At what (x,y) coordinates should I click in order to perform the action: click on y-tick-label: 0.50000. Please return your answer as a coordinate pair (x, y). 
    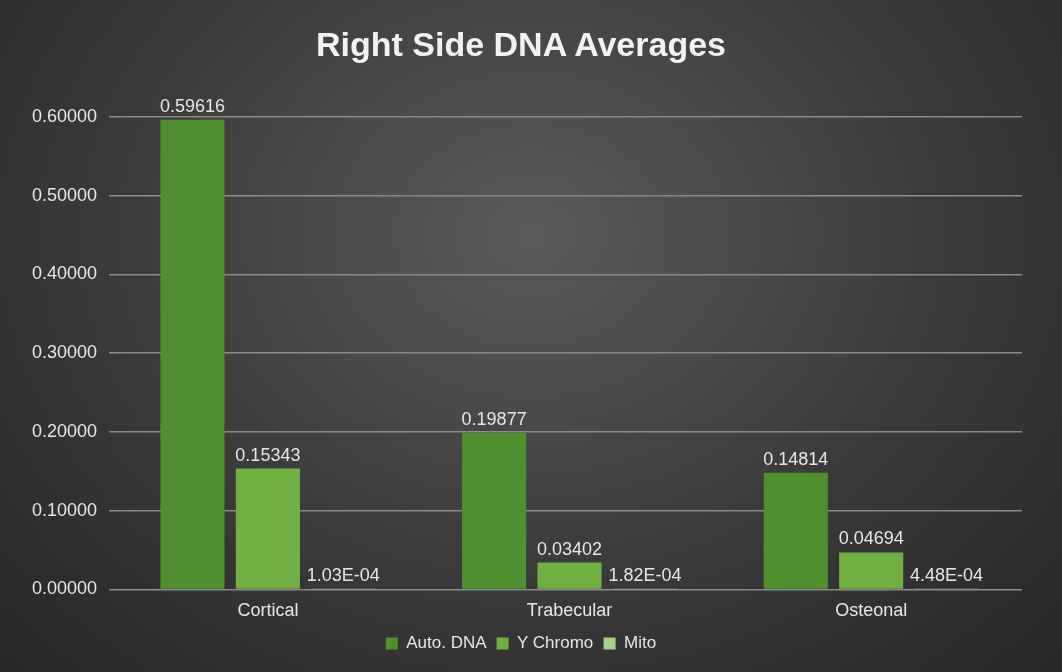
    Looking at the image, I should click on (64, 194).